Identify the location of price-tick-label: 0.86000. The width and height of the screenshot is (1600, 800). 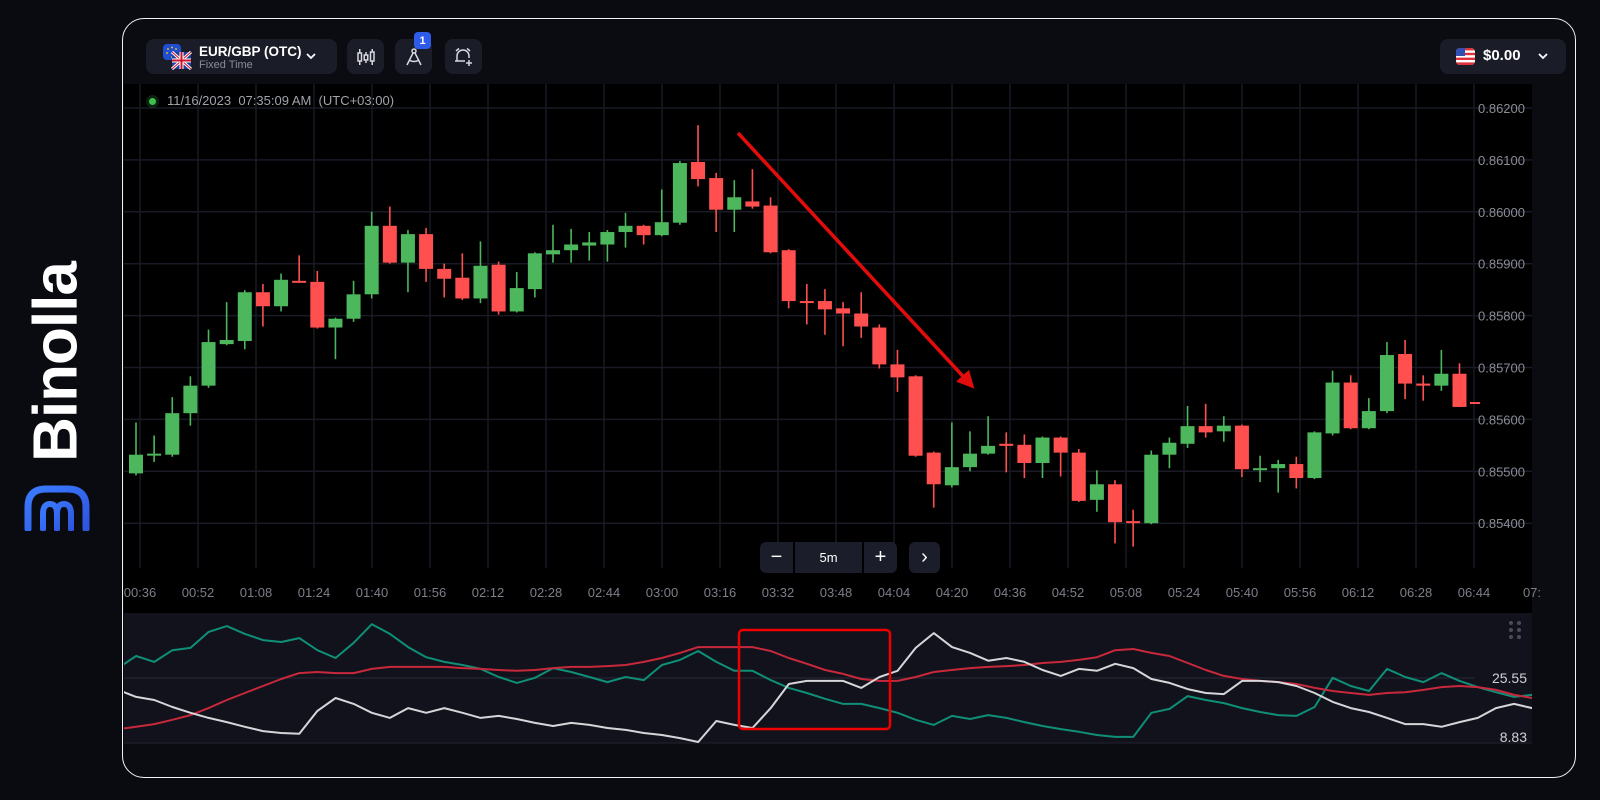
(1501, 212).